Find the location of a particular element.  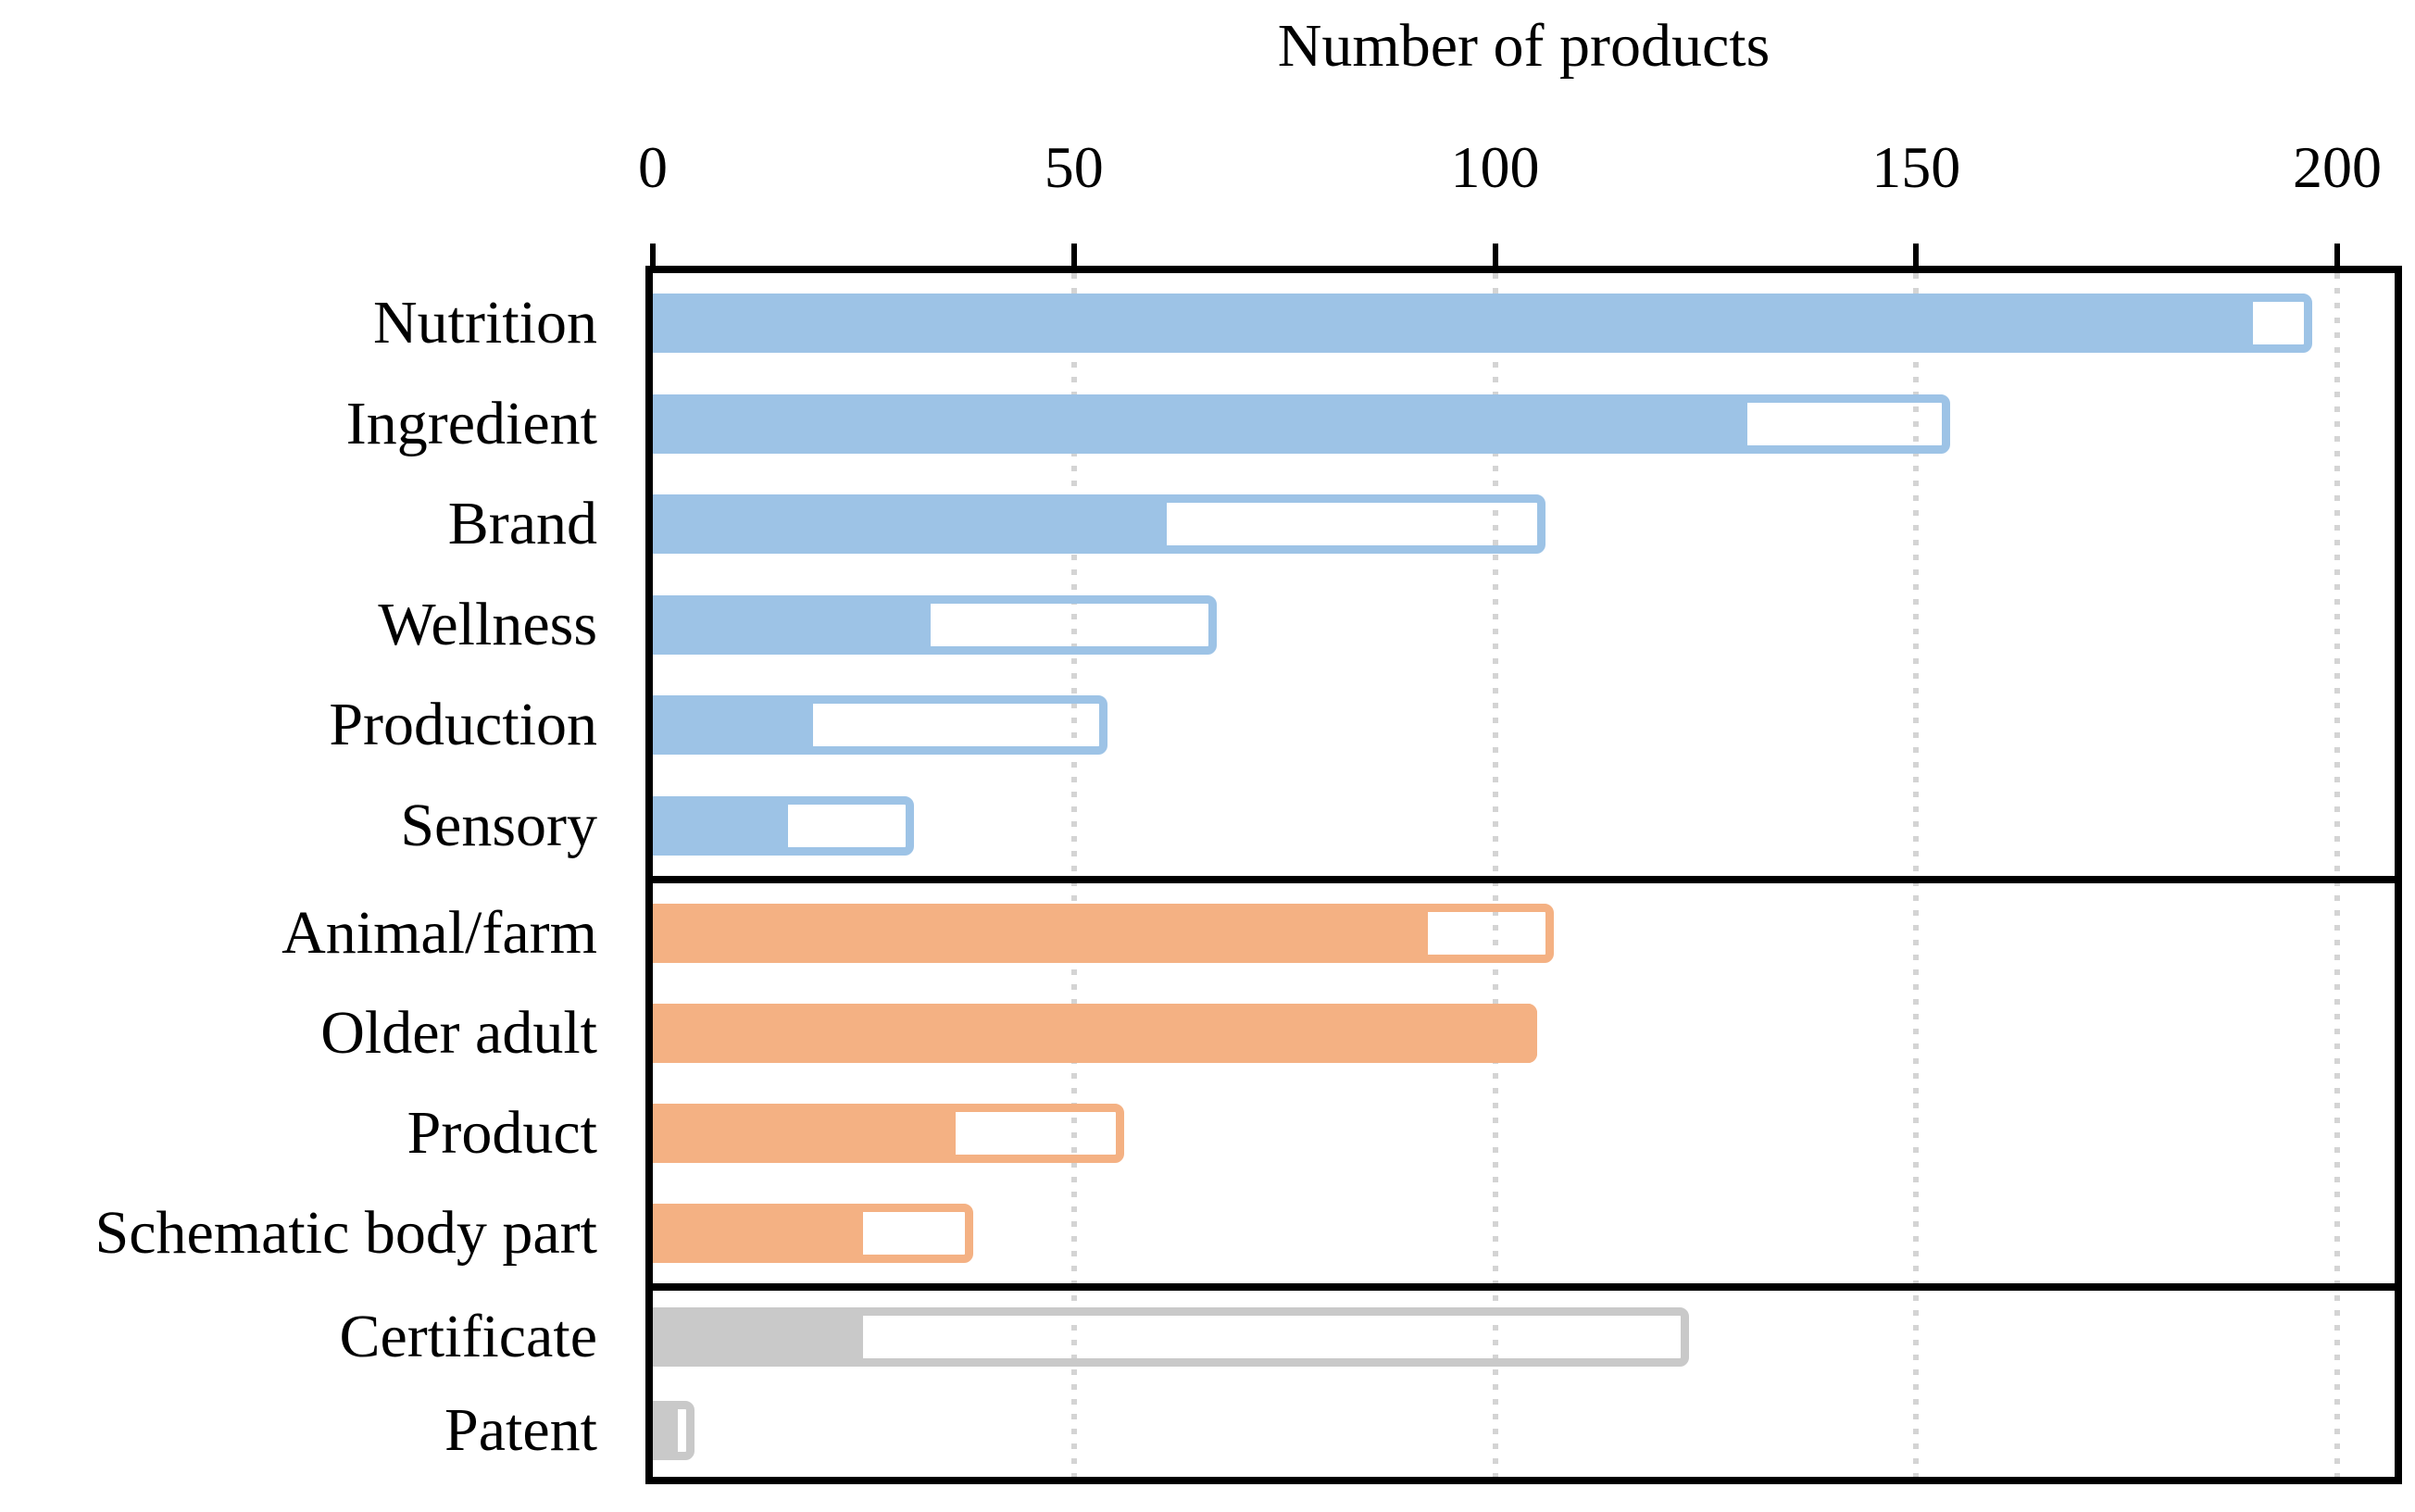

bar-filled-segment-animal-farm is located at coordinates (1040, 934).